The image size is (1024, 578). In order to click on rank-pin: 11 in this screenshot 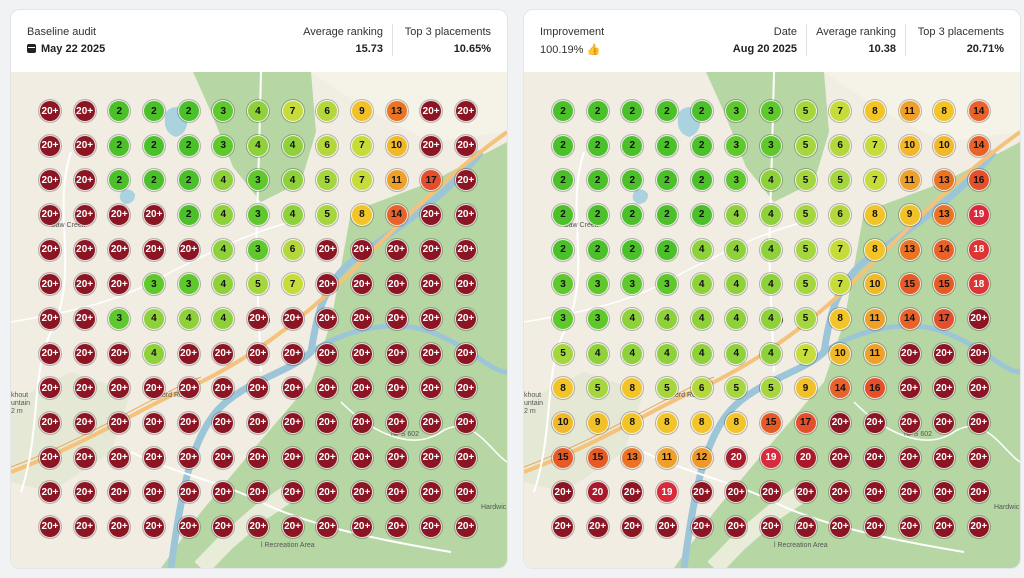, I will do `click(874, 353)`.